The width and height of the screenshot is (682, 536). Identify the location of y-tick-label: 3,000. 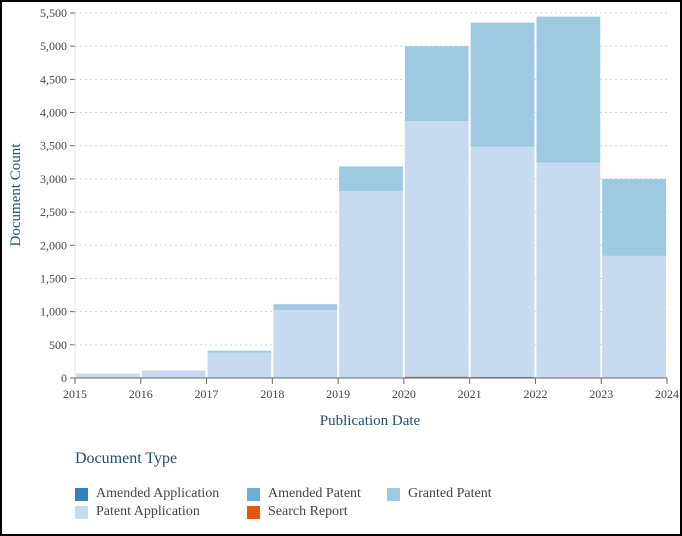
(53, 179).